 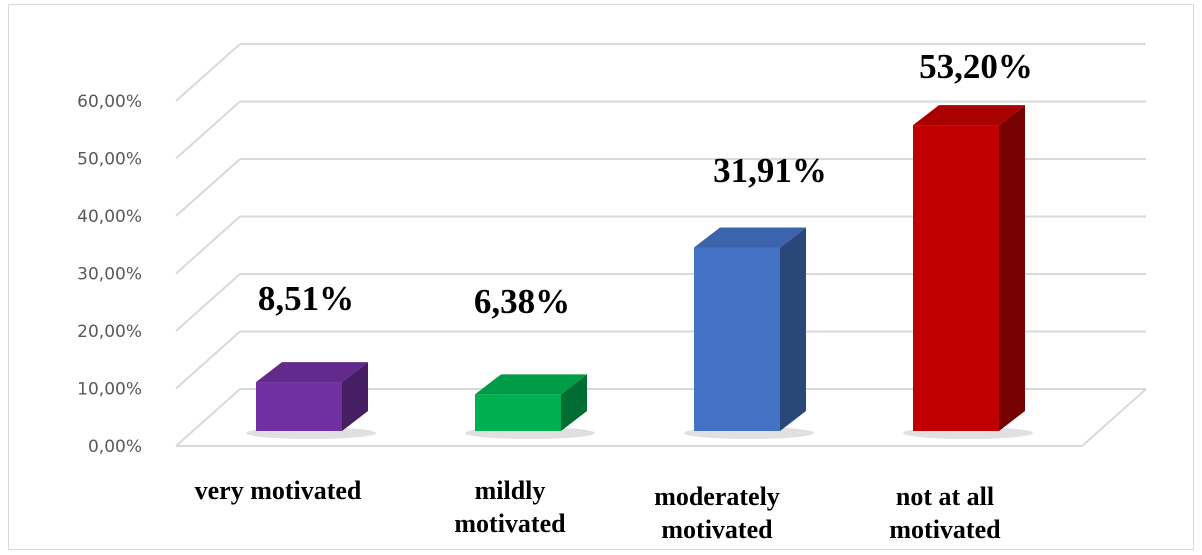 I want to click on y-tick-label: 60,00%, so click(x=109, y=102).